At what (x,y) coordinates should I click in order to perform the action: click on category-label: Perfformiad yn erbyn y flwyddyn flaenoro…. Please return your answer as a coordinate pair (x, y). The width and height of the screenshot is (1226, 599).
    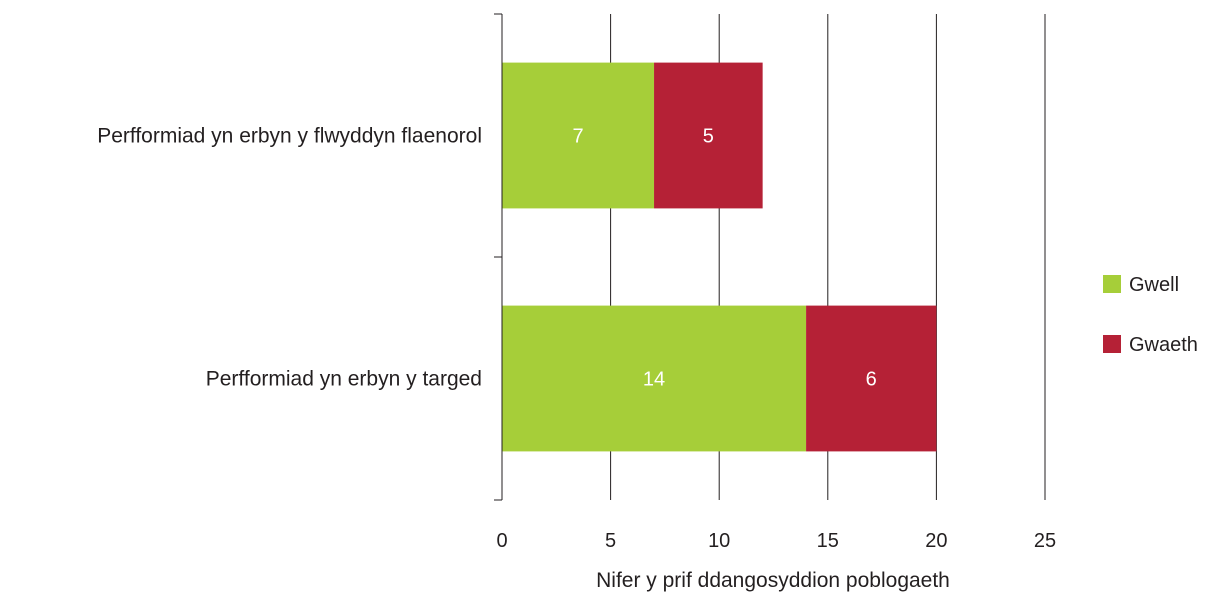
    Looking at the image, I should click on (289, 136).